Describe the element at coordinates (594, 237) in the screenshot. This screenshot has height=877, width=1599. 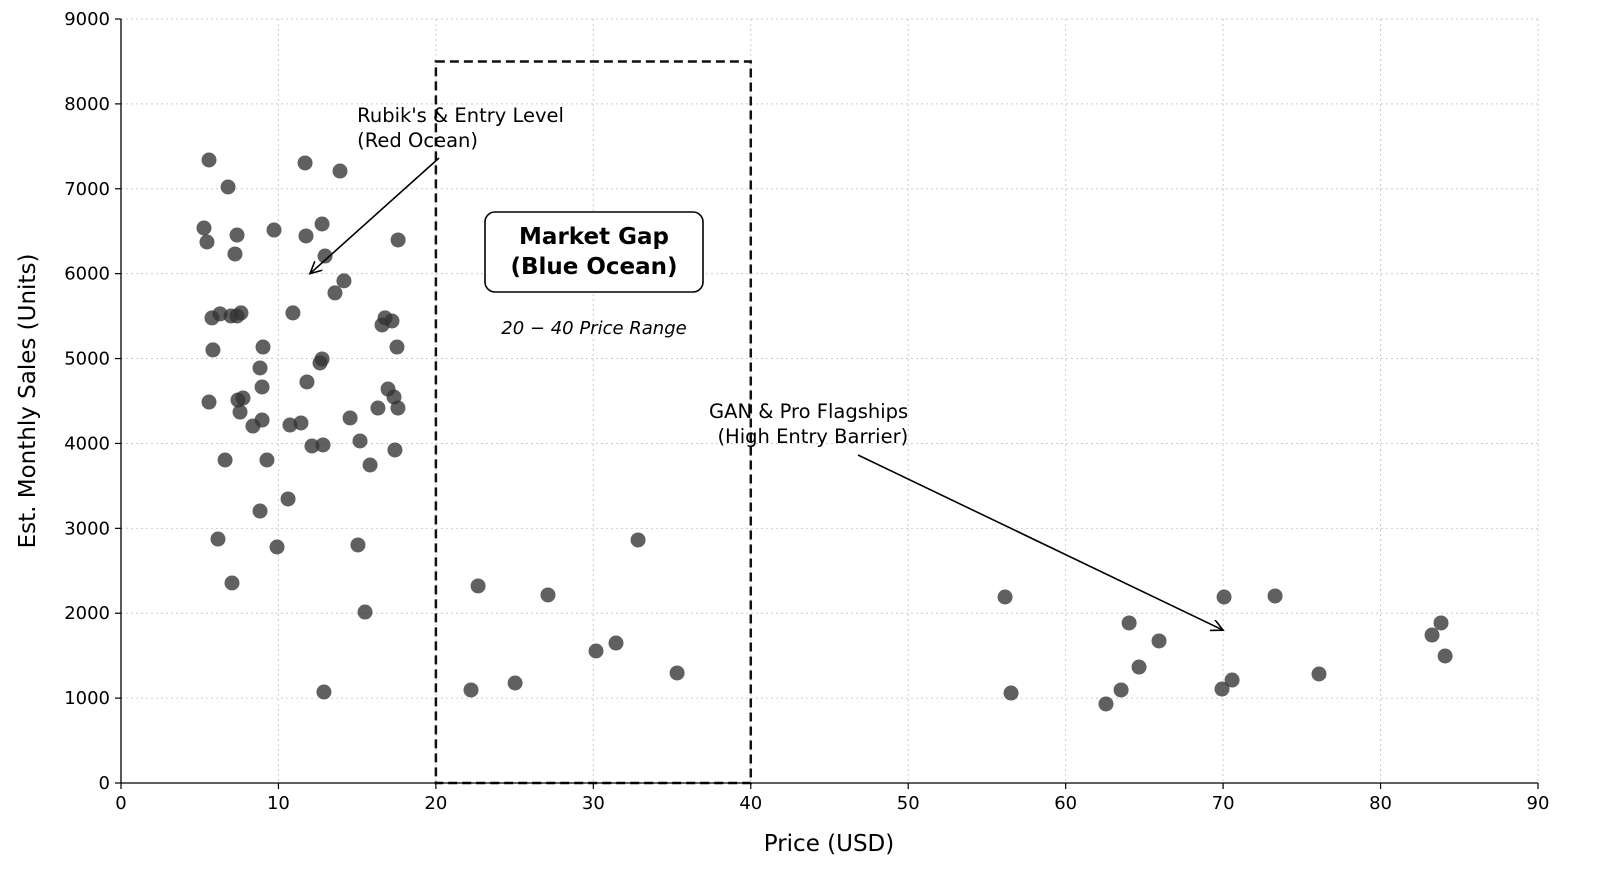
I see `gap-label-line-1: Market Gap` at that location.